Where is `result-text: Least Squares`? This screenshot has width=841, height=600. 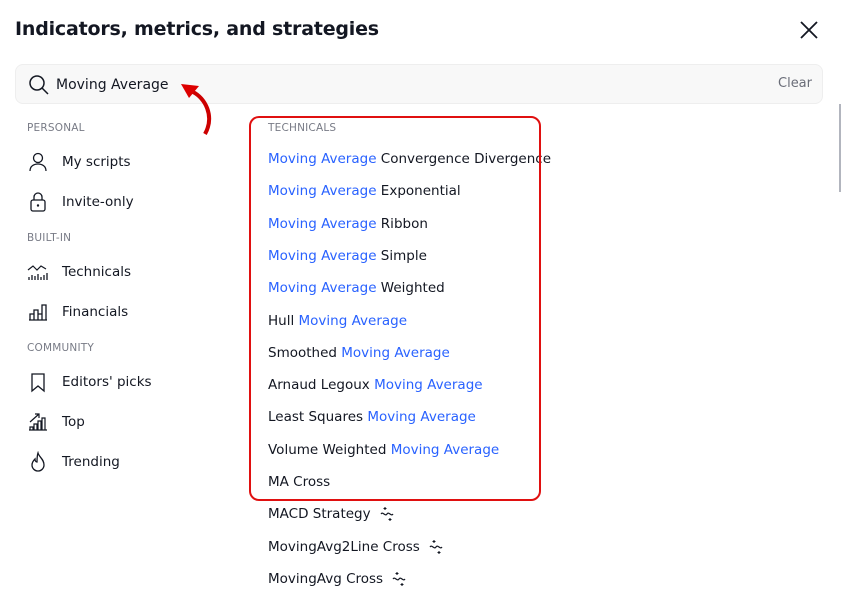 result-text: Least Squares is located at coordinates (318, 417).